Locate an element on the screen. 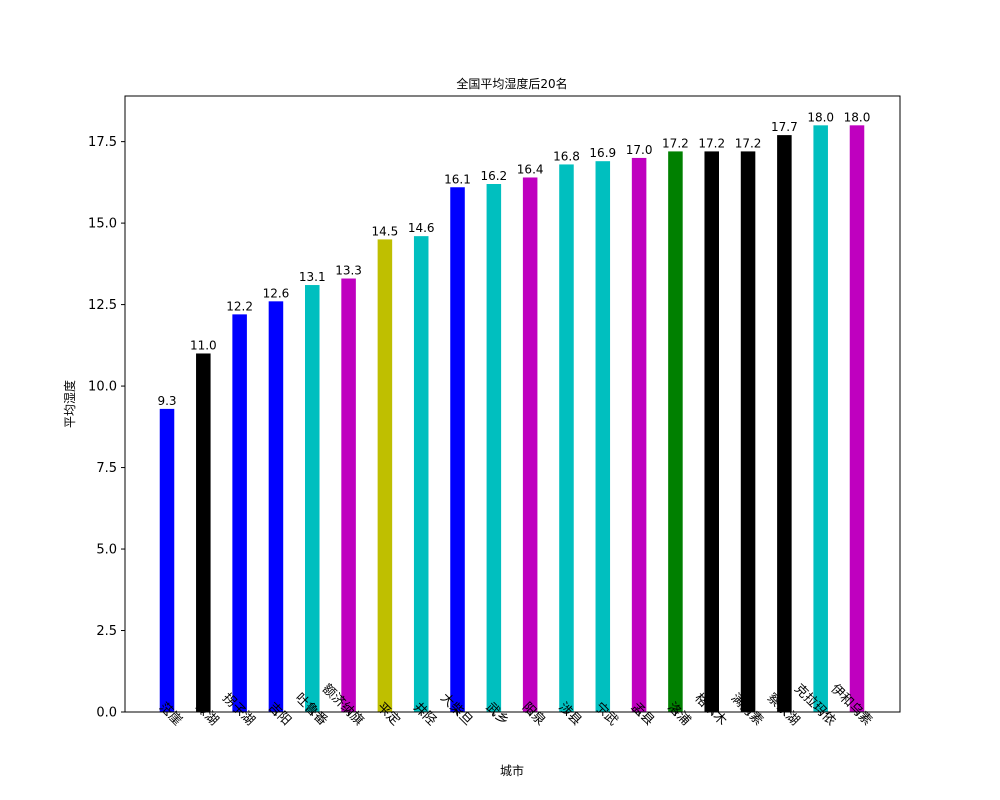 This screenshot has height=800, width=1000. value-label-13: 16.9 is located at coordinates (602, 153).